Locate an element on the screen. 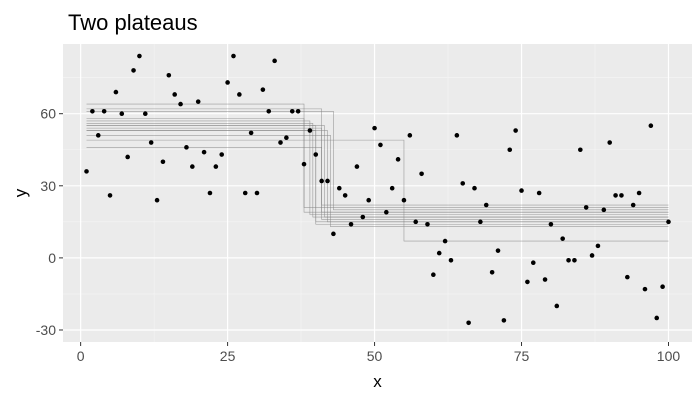 This screenshot has height=400, width=700. y-tick-label: 0 is located at coordinates (52, 258).